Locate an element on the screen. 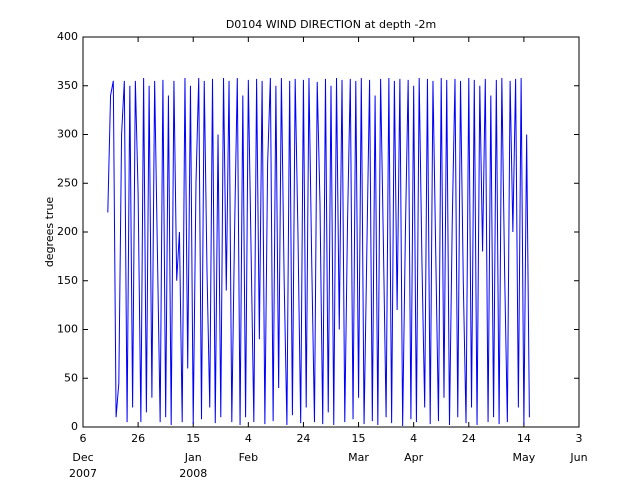 The width and height of the screenshot is (640, 480). y-tick-label: 300 is located at coordinates (67, 134).